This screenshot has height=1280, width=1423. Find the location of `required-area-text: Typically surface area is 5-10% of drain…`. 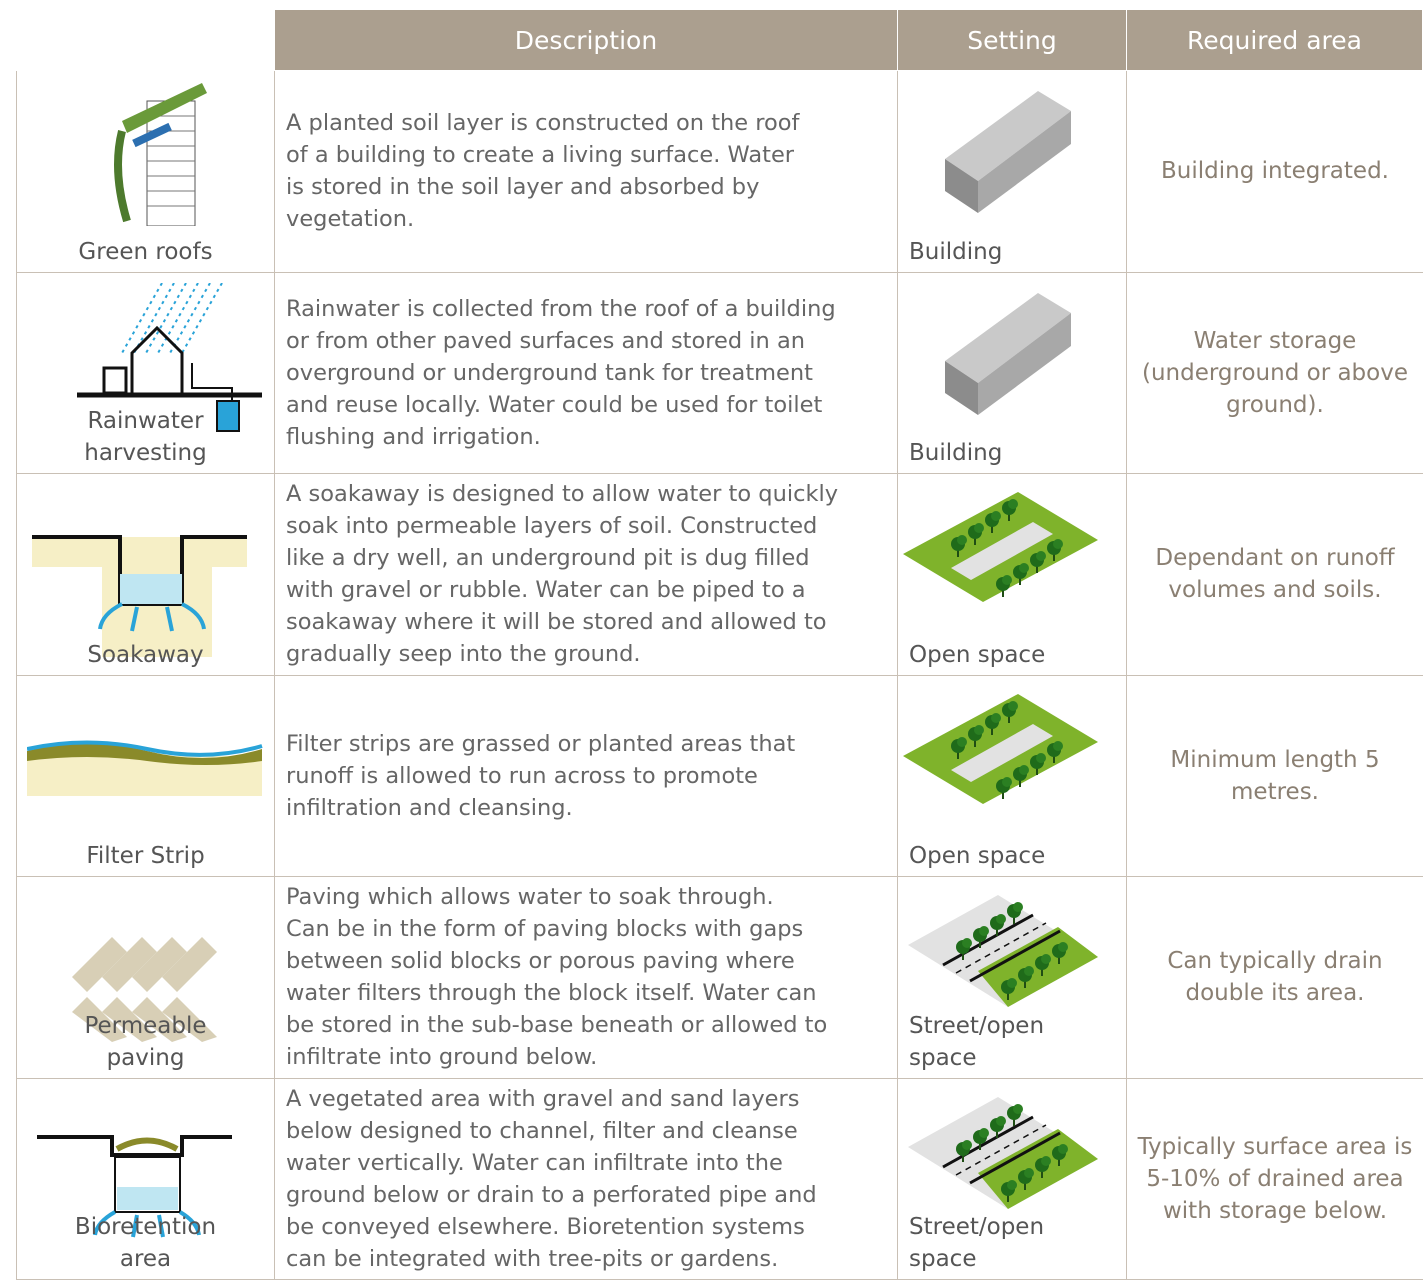

required-area-text: Typically surface area is 5-10% of drain… is located at coordinates (1275, 1179).